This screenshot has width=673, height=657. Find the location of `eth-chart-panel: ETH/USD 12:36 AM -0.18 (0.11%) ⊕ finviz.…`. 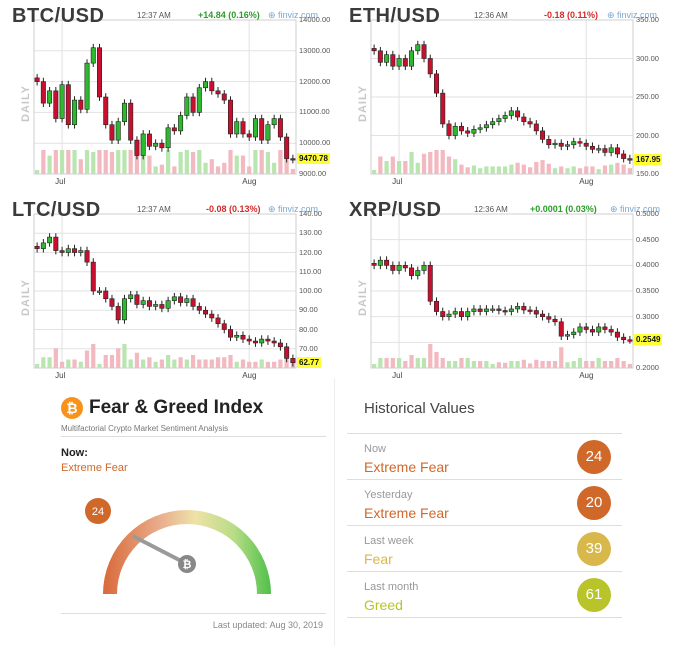

eth-chart-panel: ETH/USD 12:36 AM -0.18 (0.11%) ⊕ finviz.… is located at coordinates (505, 96).